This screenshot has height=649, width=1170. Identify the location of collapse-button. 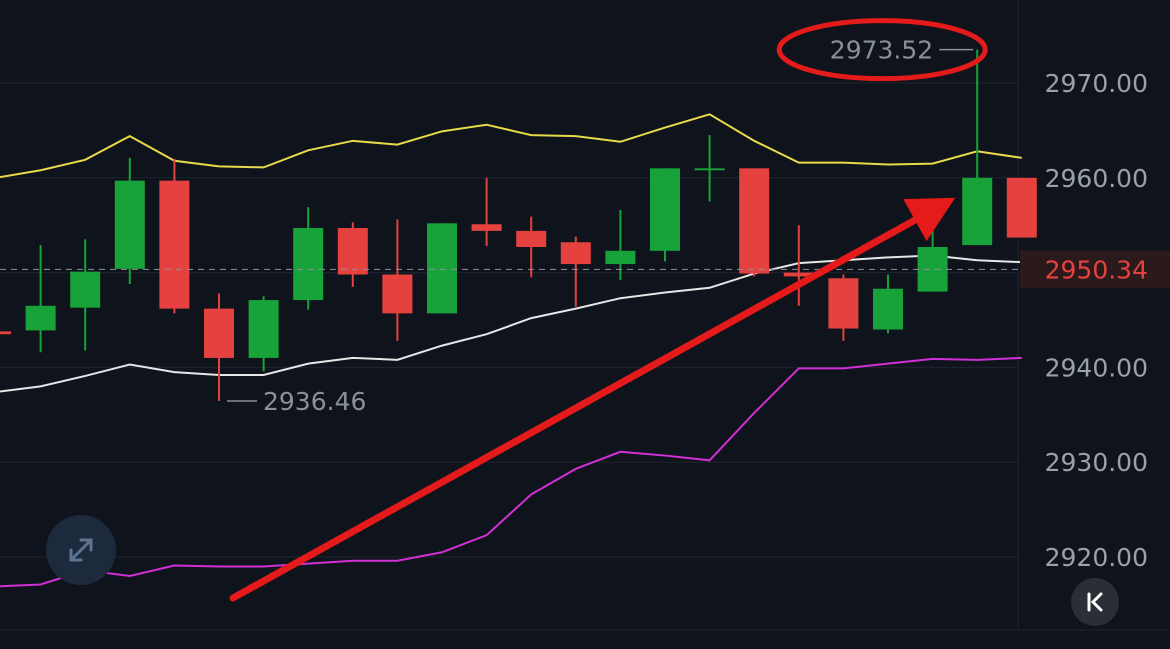
(1095, 602).